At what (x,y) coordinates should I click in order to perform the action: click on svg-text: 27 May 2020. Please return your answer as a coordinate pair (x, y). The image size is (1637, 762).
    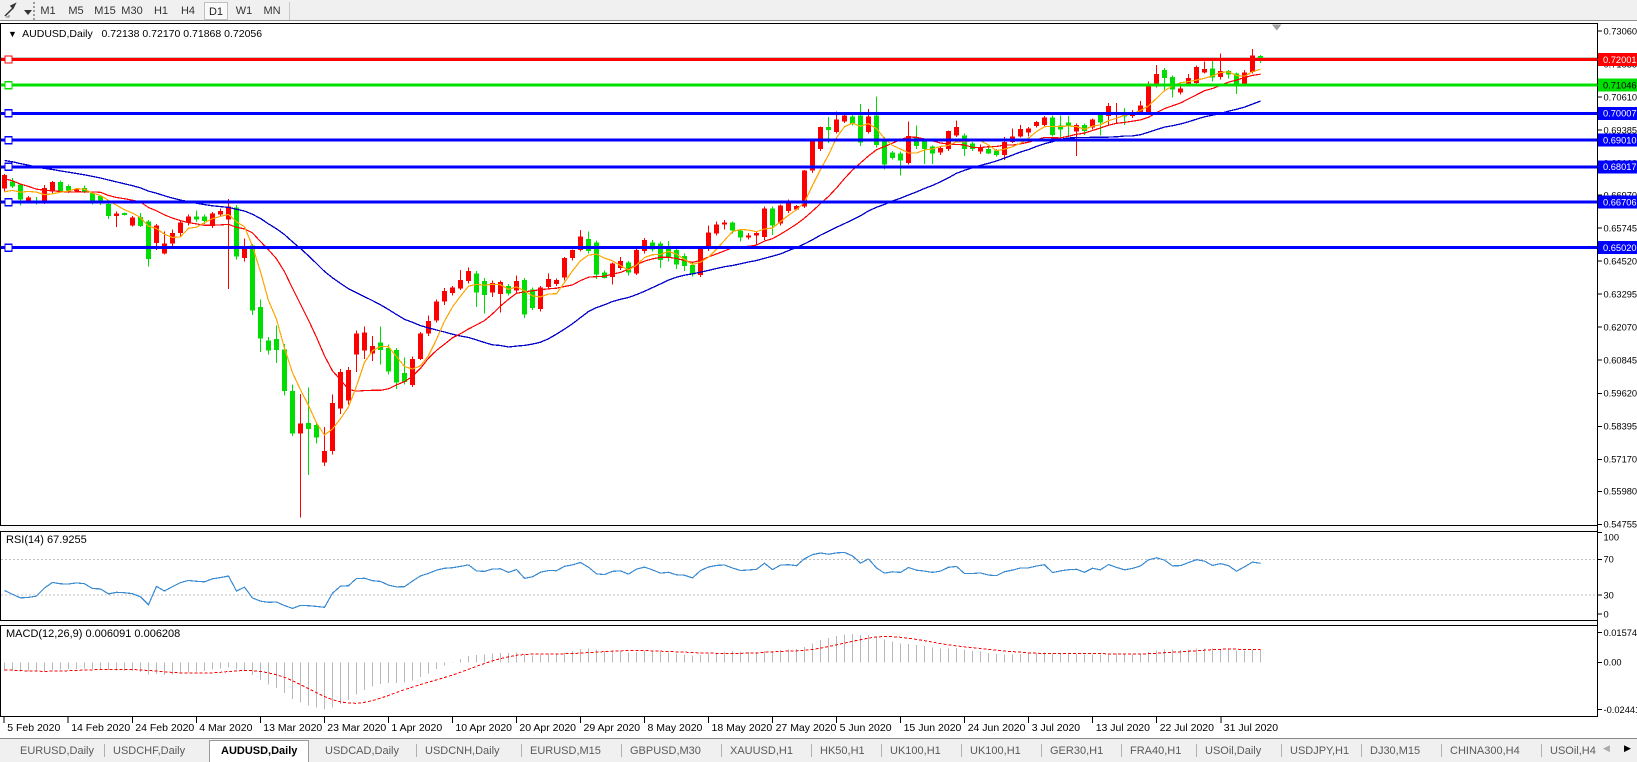
    Looking at the image, I should click on (806, 728).